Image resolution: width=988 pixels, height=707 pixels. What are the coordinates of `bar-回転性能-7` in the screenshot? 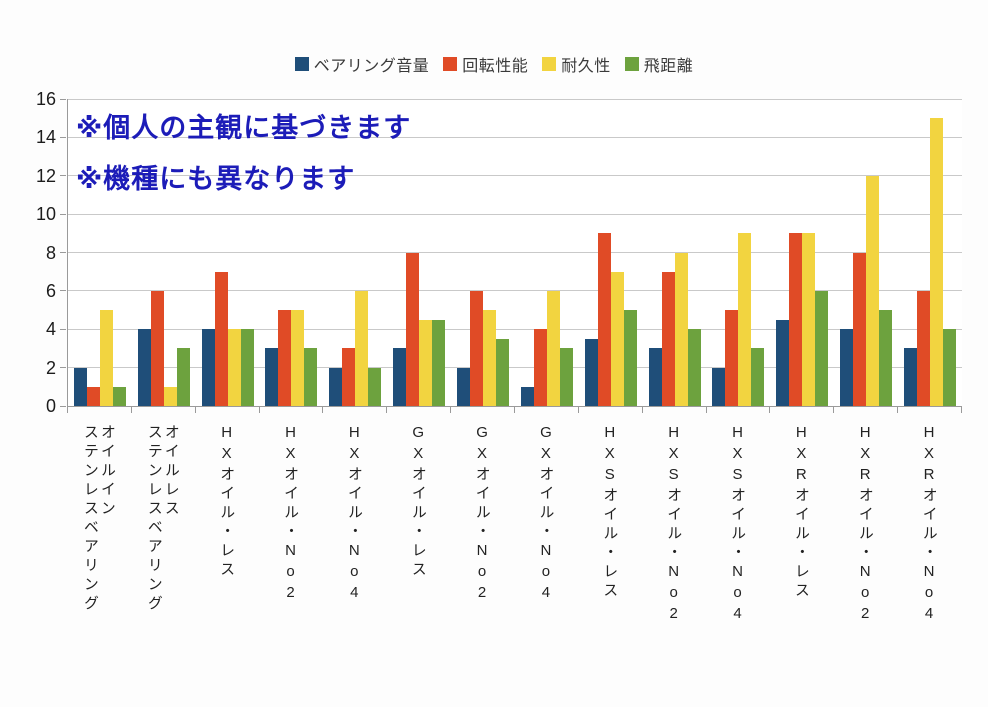 It's located at (477, 348).